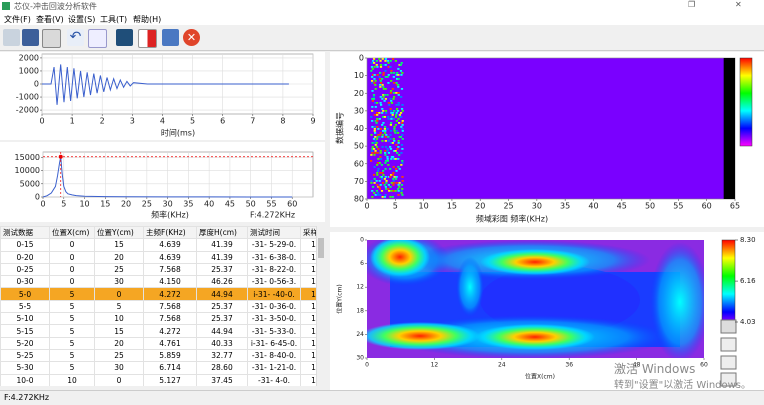 The height and width of the screenshot is (405, 764). I want to click on x-tick-label: 0, so click(42, 204).